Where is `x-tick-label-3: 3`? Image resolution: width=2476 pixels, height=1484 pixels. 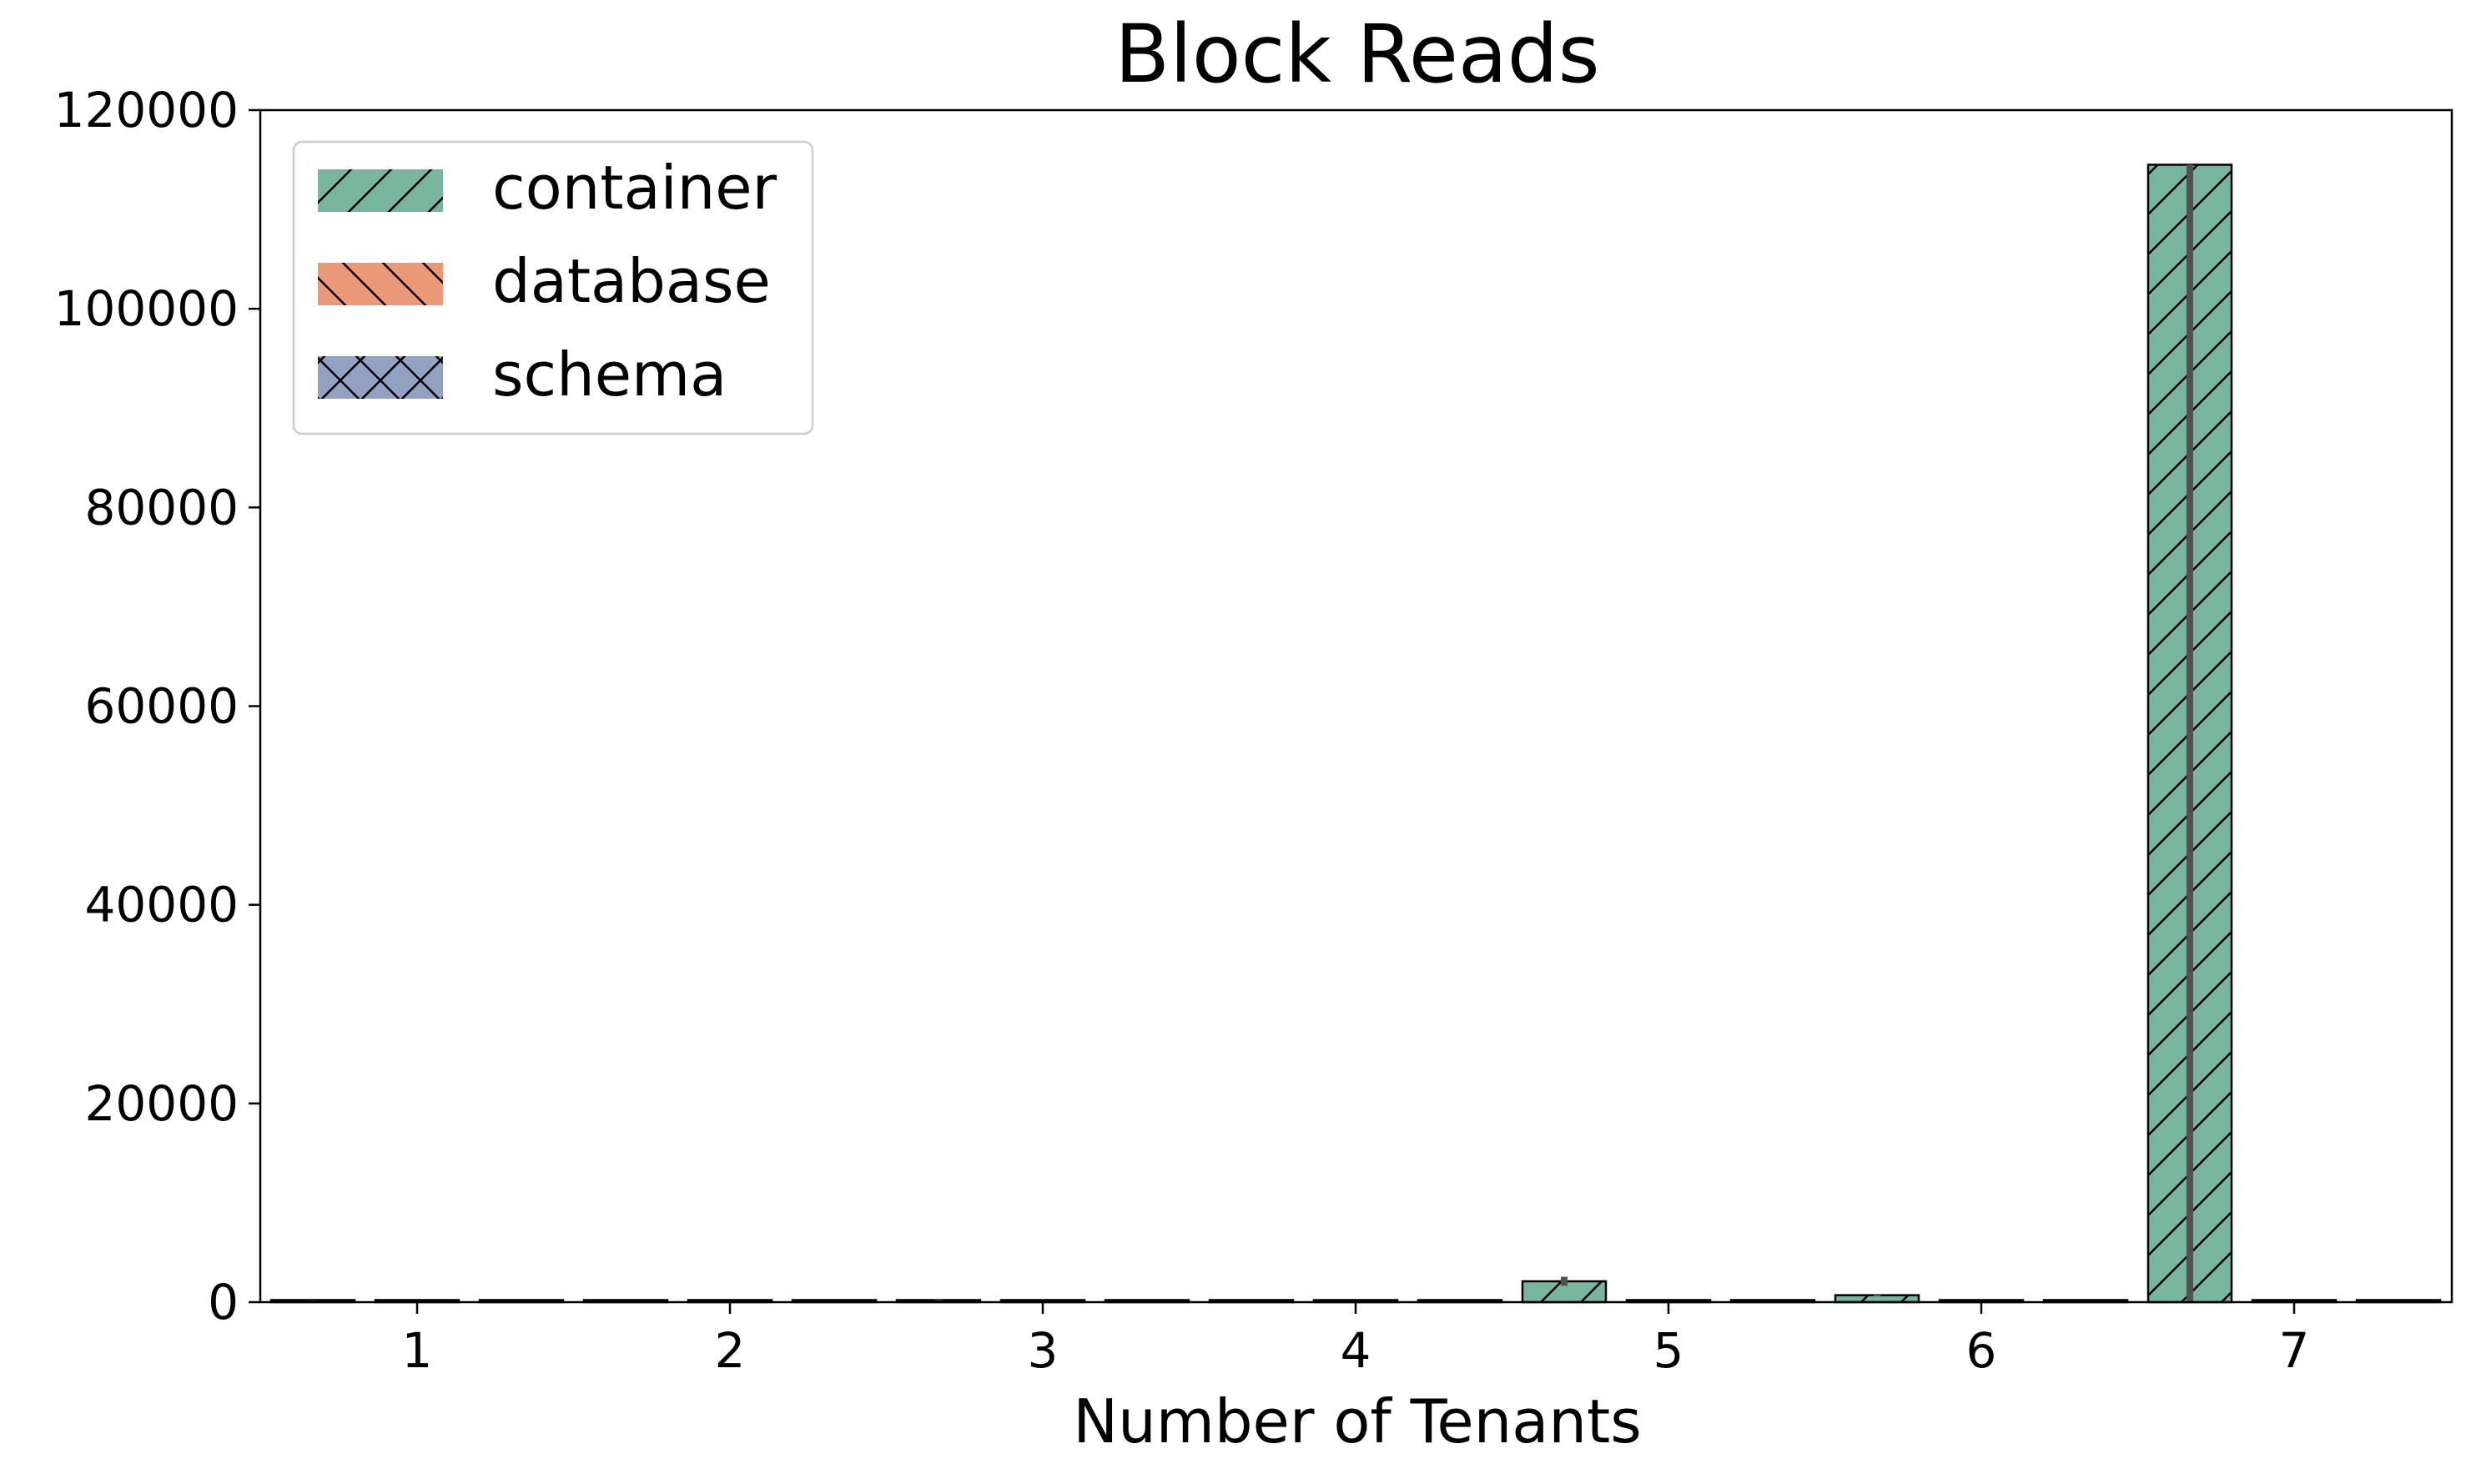 x-tick-label-3: 3 is located at coordinates (1044, 1351).